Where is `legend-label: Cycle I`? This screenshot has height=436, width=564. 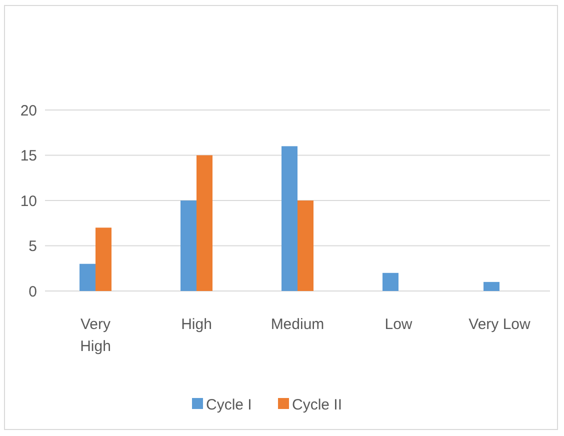 legend-label: Cycle I is located at coordinates (229, 405).